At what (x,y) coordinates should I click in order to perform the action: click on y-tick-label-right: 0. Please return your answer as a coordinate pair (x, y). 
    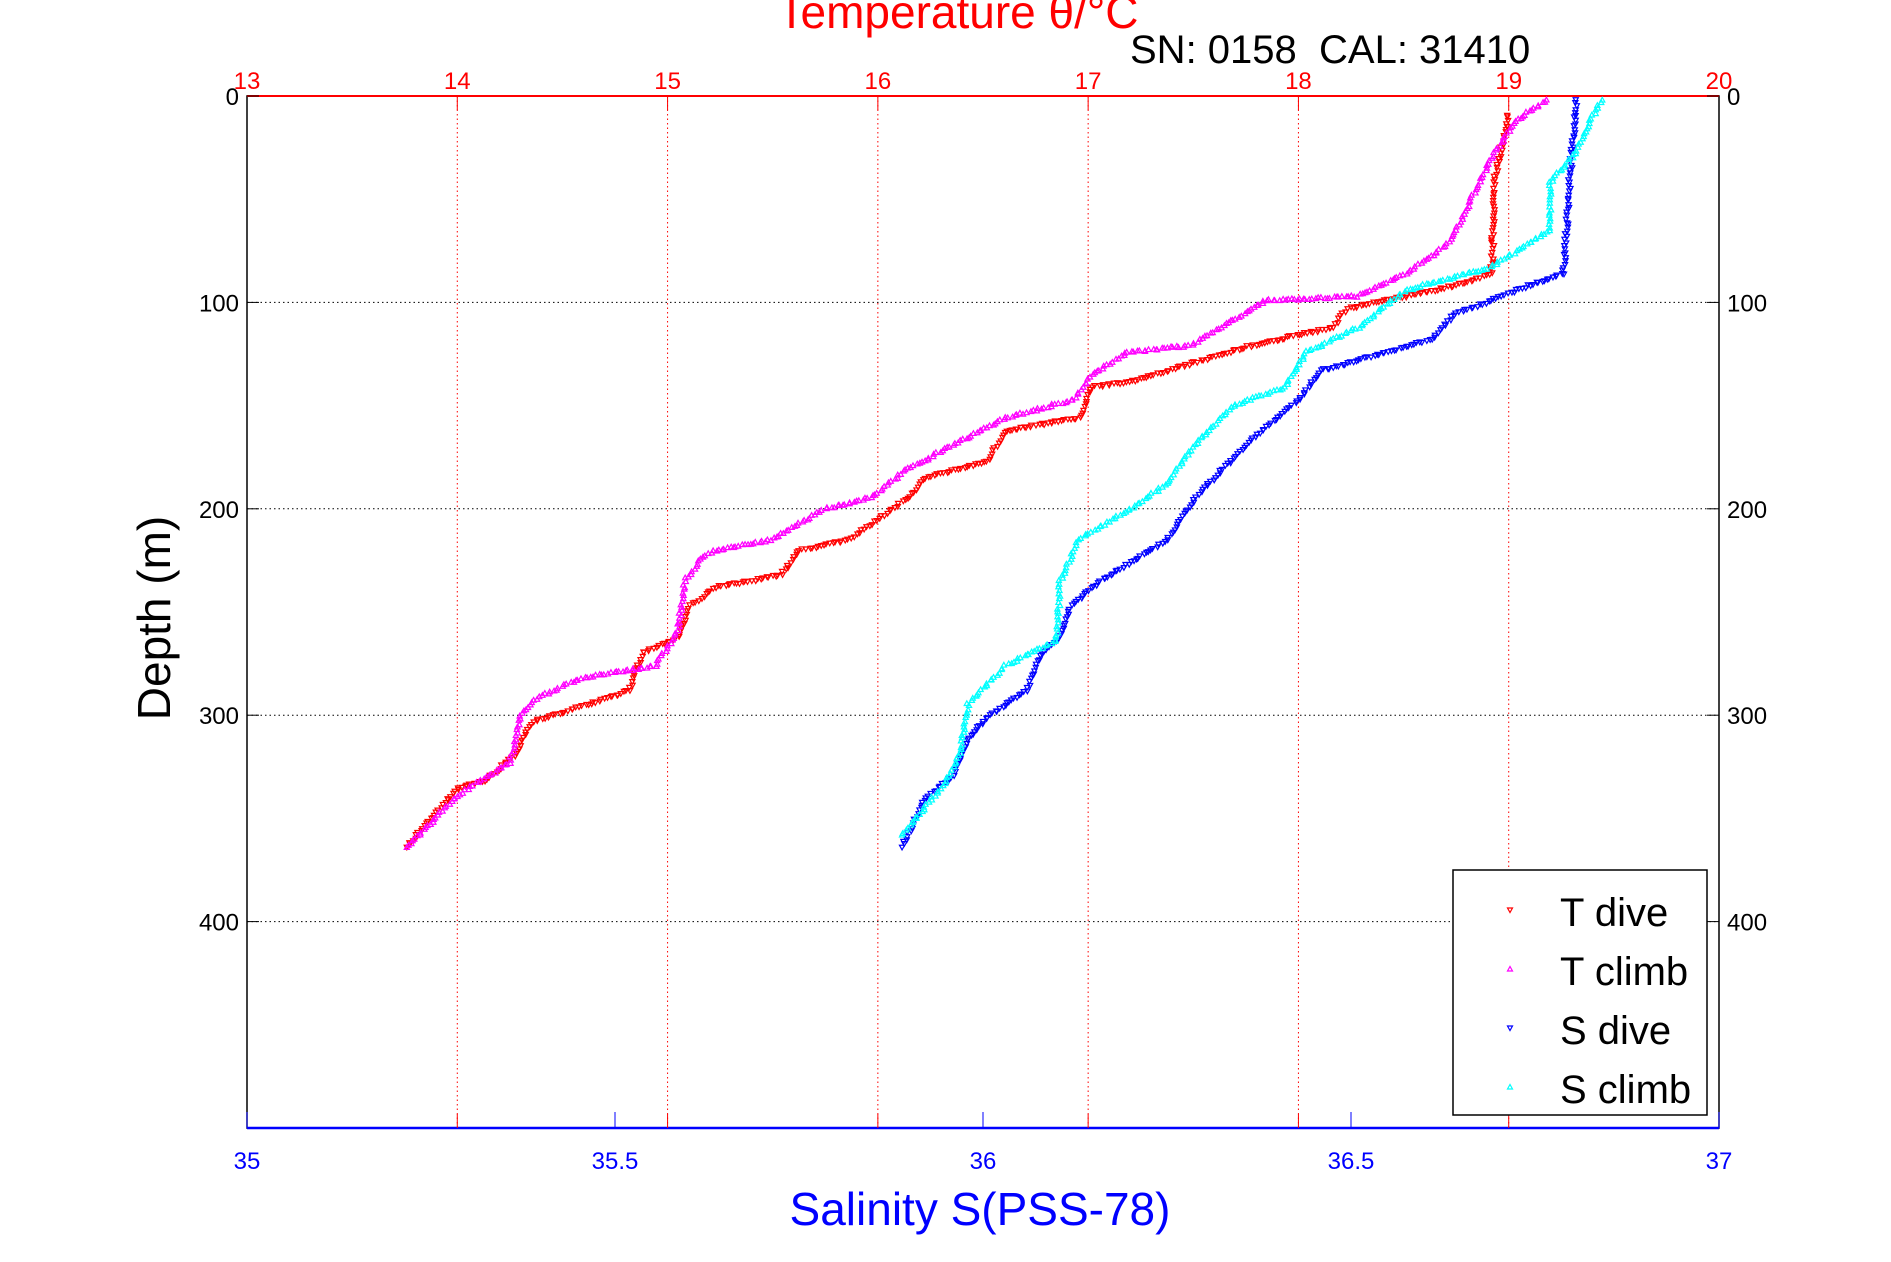
    Looking at the image, I should click on (1733, 97).